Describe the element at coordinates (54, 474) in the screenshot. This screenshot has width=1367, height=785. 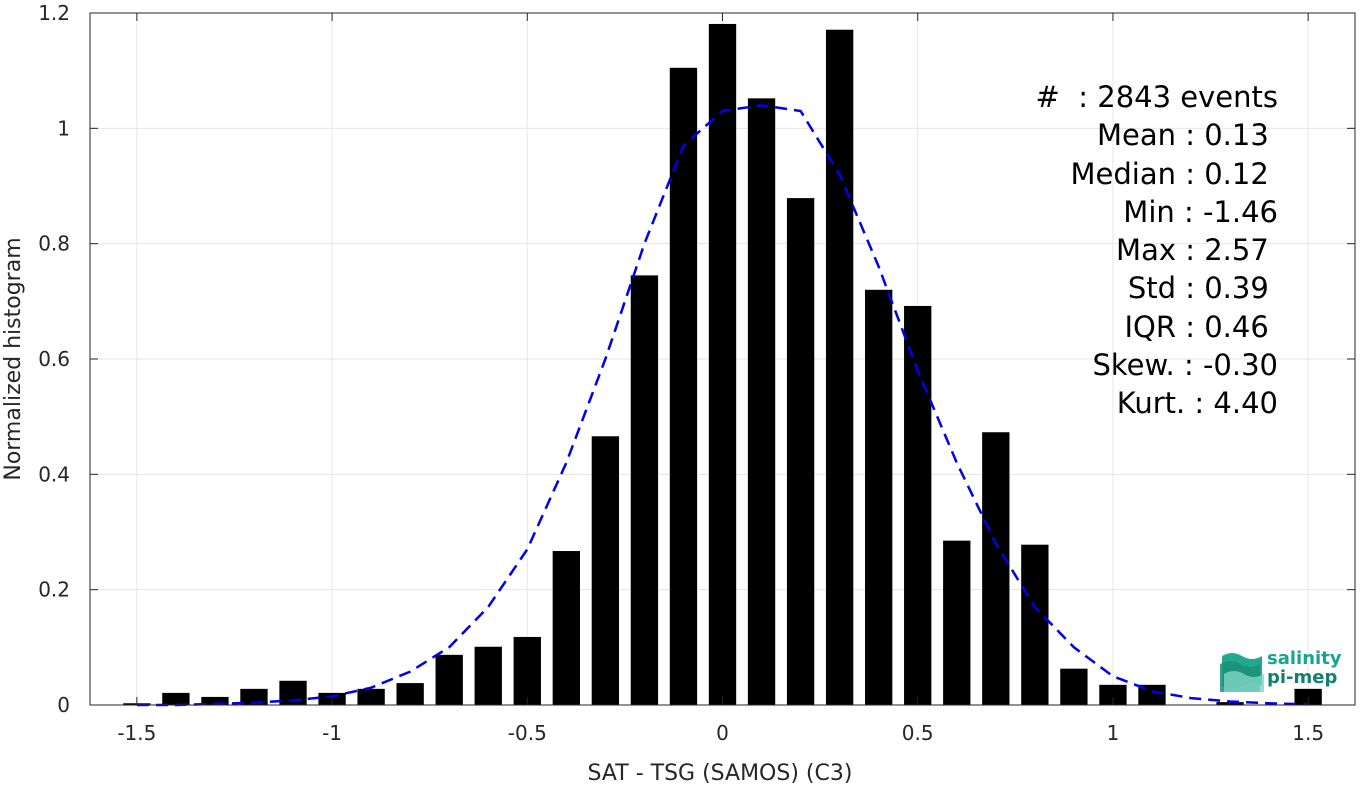
I see `y-tick-label: 0.4` at that location.